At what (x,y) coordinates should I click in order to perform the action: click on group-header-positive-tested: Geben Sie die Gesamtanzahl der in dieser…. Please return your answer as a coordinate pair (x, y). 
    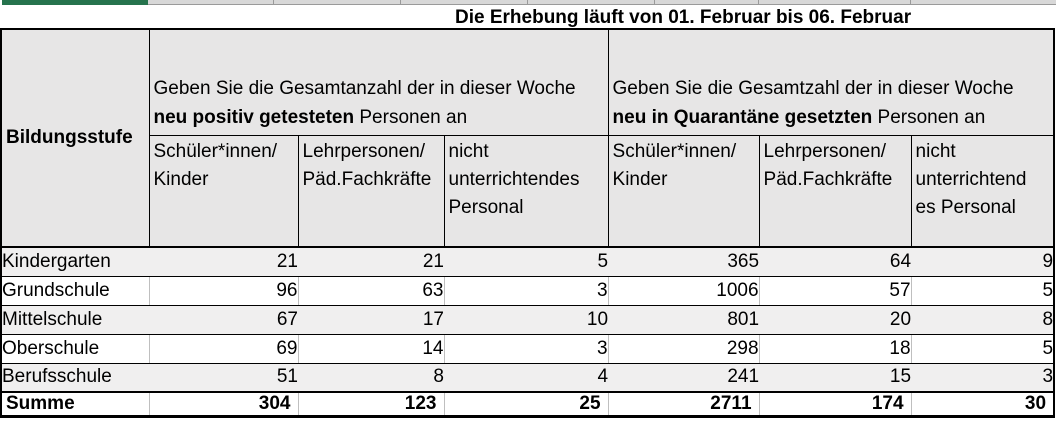
    Looking at the image, I should click on (378, 82).